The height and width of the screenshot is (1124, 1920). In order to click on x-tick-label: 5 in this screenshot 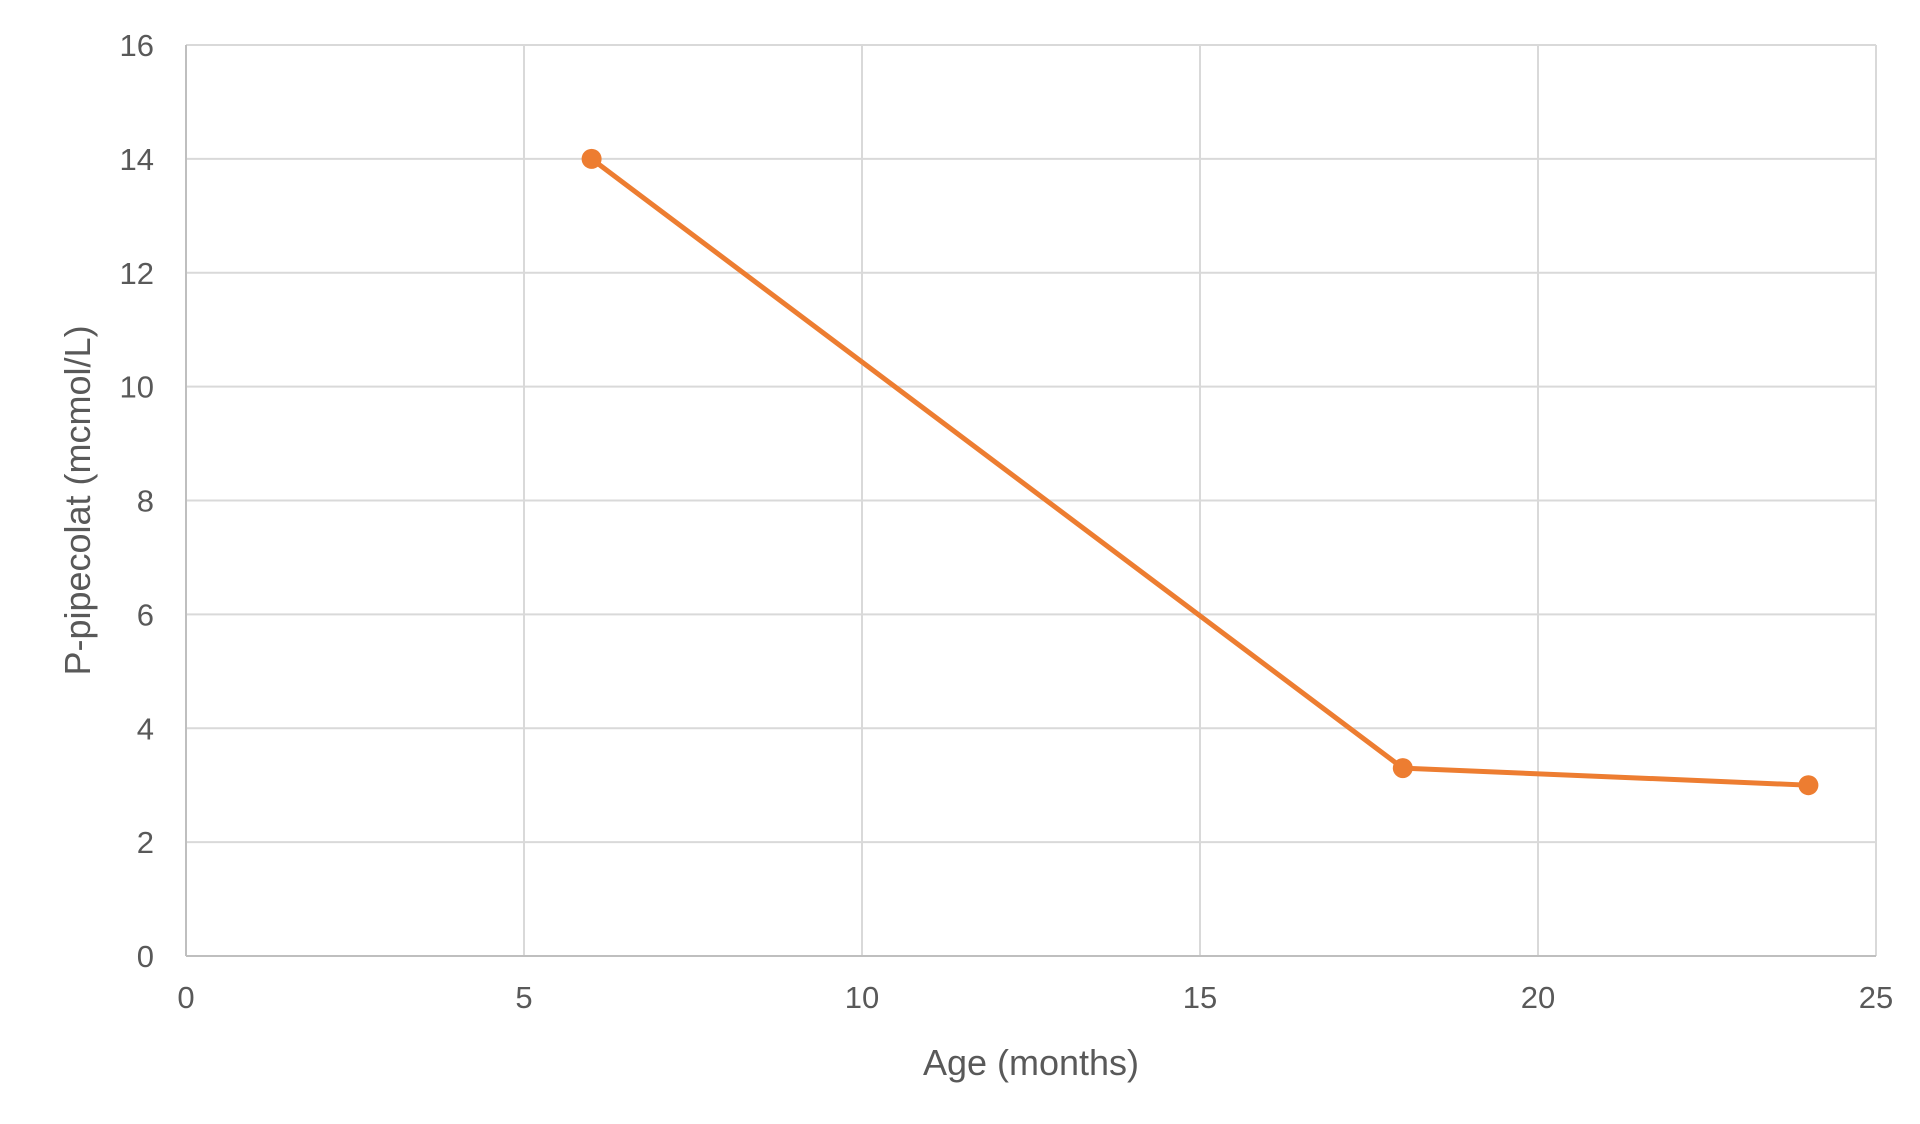, I will do `click(523, 997)`.